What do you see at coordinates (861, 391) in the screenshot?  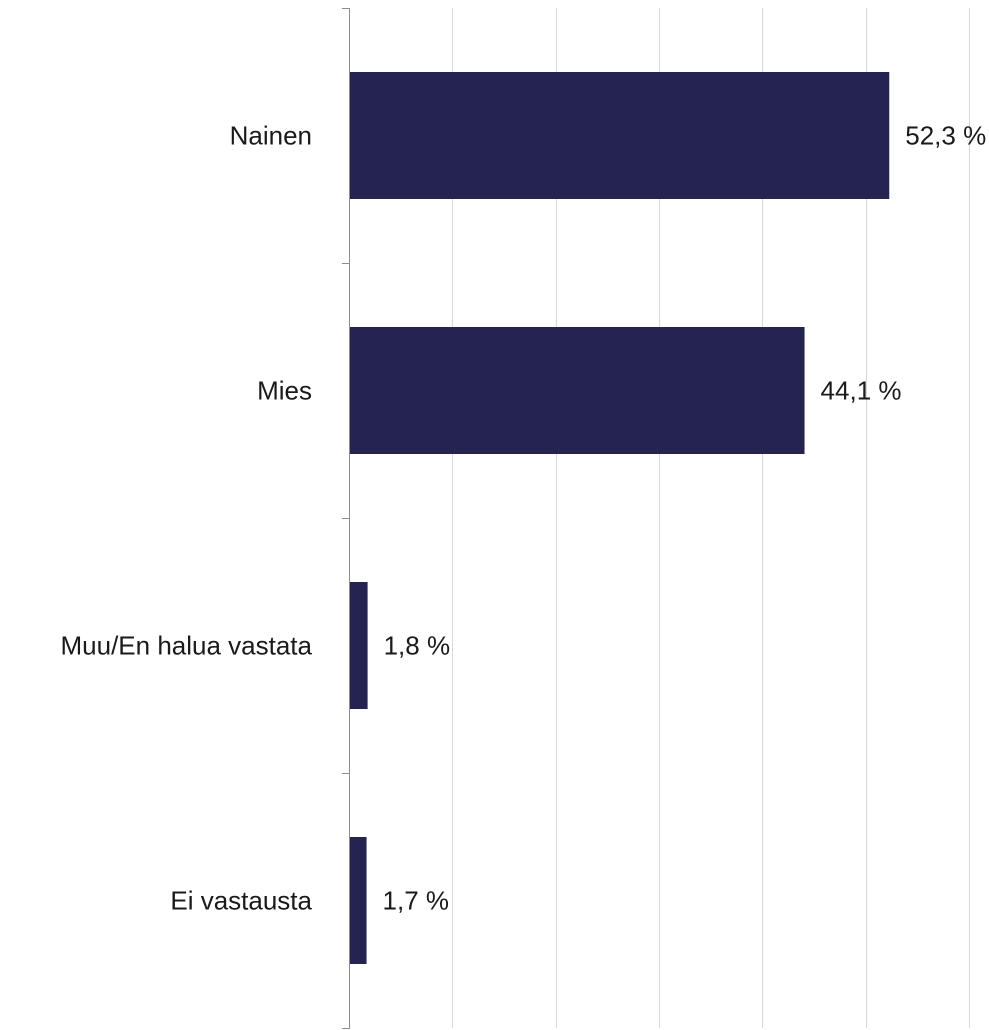 I see `value-label: 44,1 %` at bounding box center [861, 391].